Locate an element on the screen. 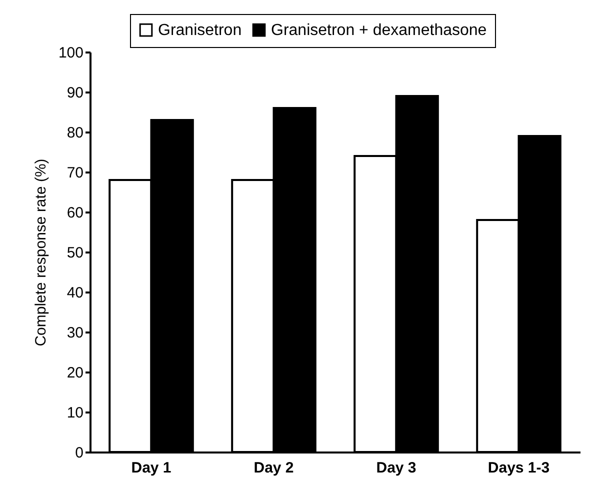 The width and height of the screenshot is (610, 485). legend-label: Granisetron + dexamethasone is located at coordinates (379, 31).